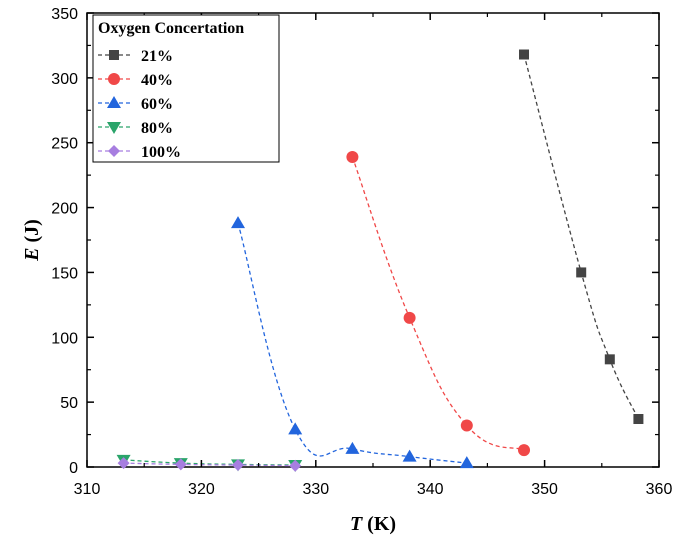 The image size is (698, 540). I want to click on x-axis-title-unit: (K), so click(379, 524).